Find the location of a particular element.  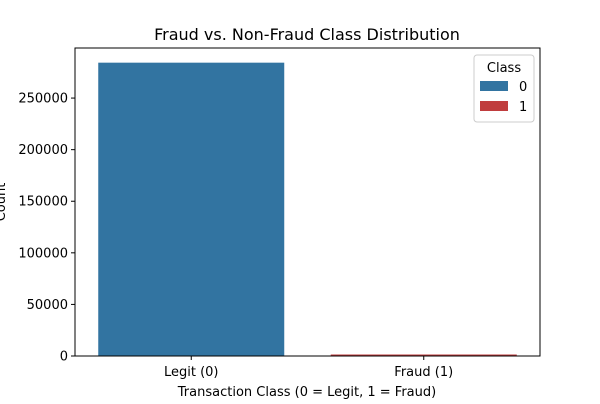

y-tick-label: 150000 is located at coordinates (43, 202).